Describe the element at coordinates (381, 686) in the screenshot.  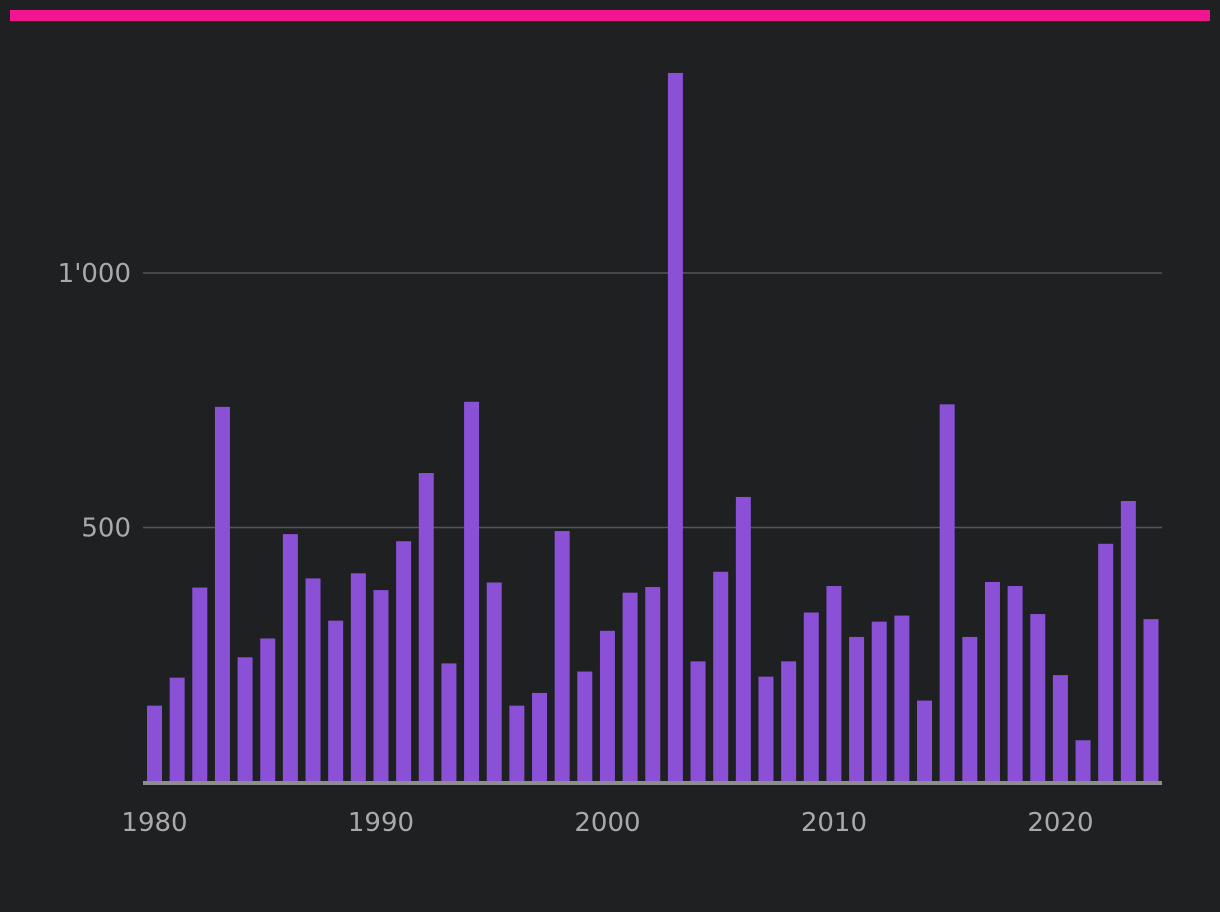
I see `bar-1990` at that location.